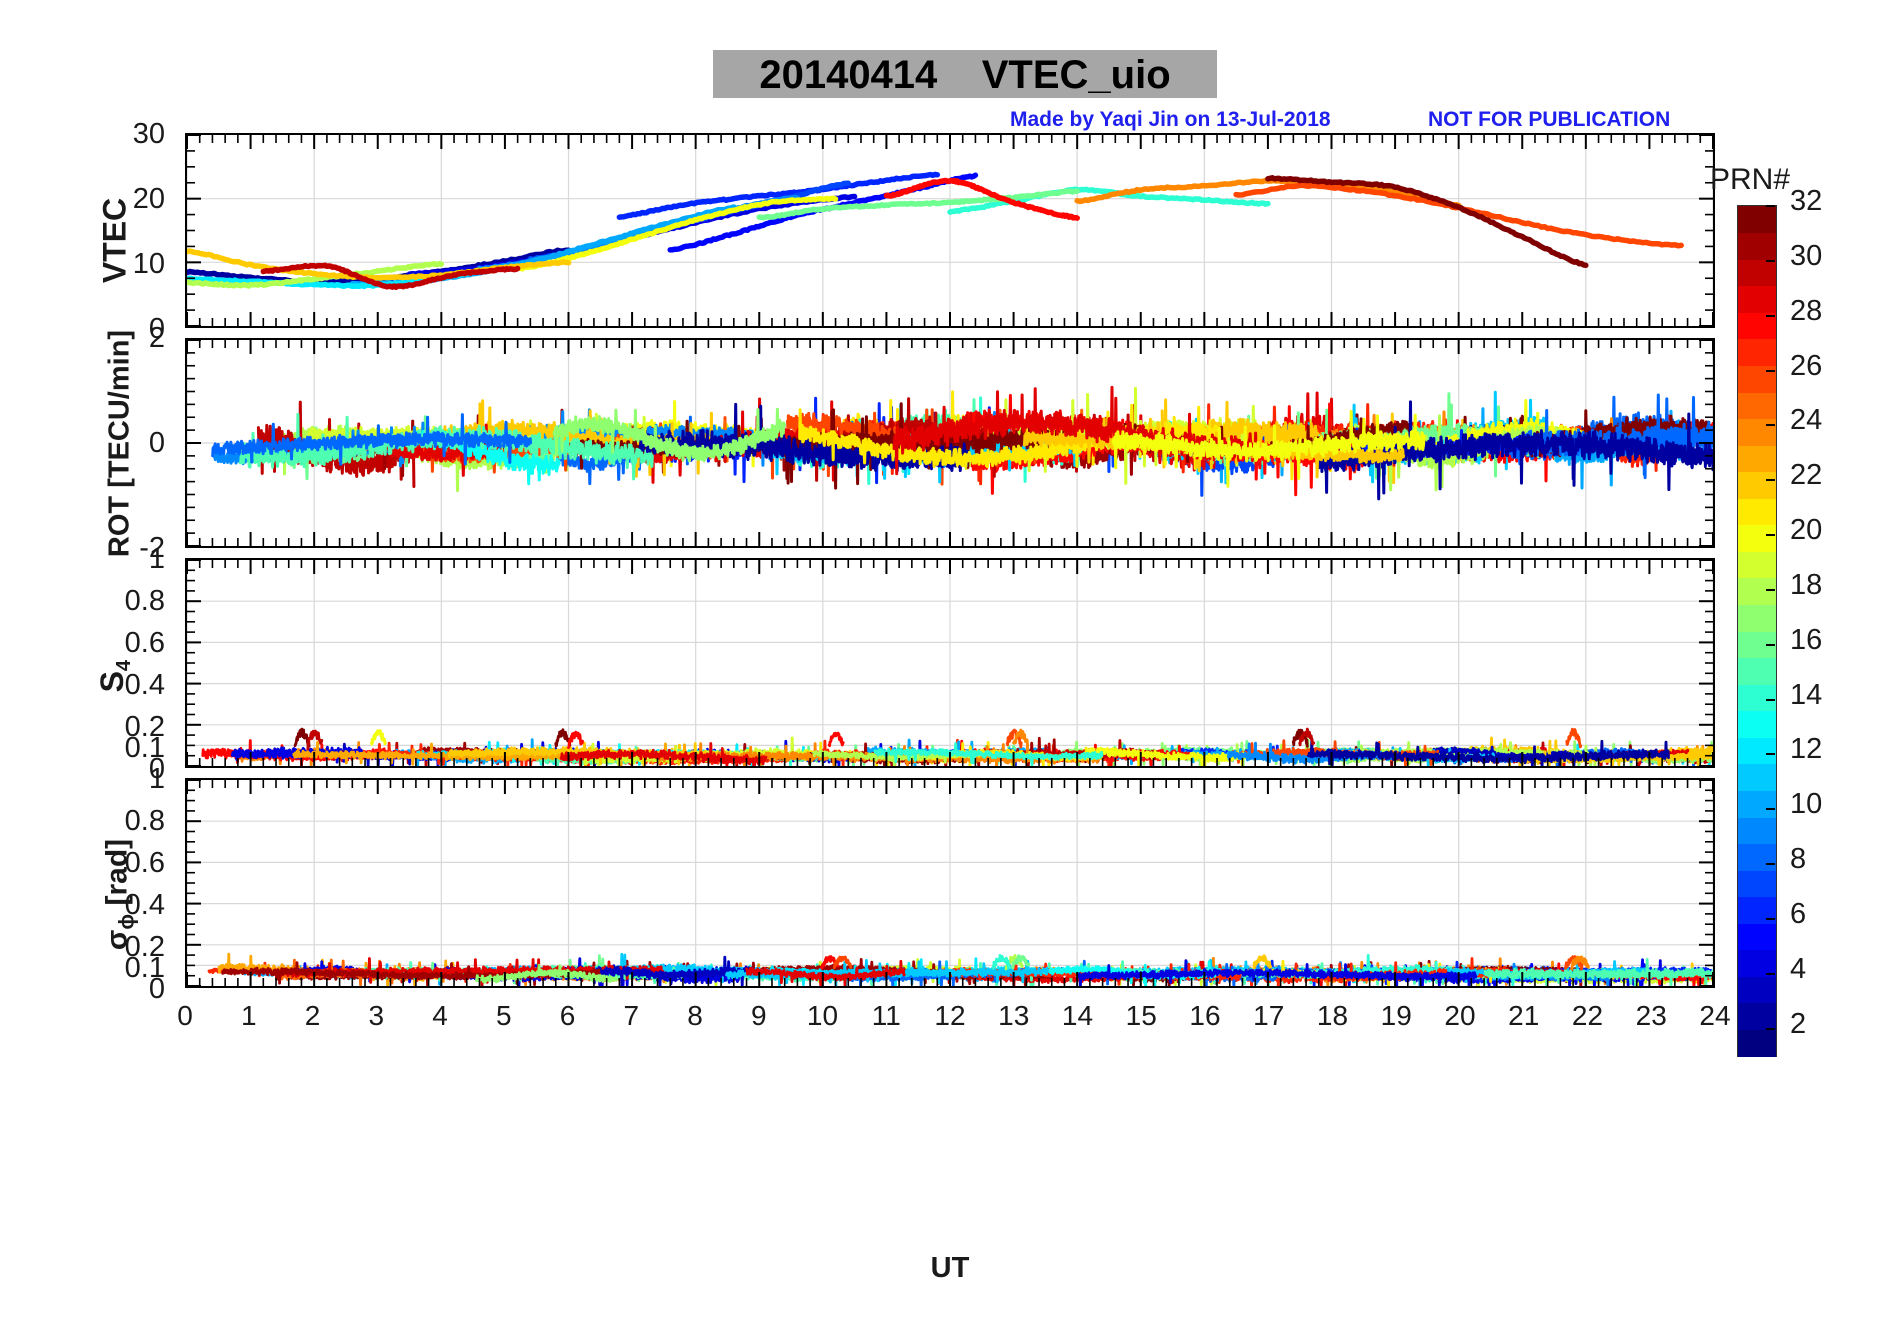 The width and height of the screenshot is (1902, 1330). What do you see at coordinates (156, 338) in the screenshot?
I see `ytick-rot-2: 2` at bounding box center [156, 338].